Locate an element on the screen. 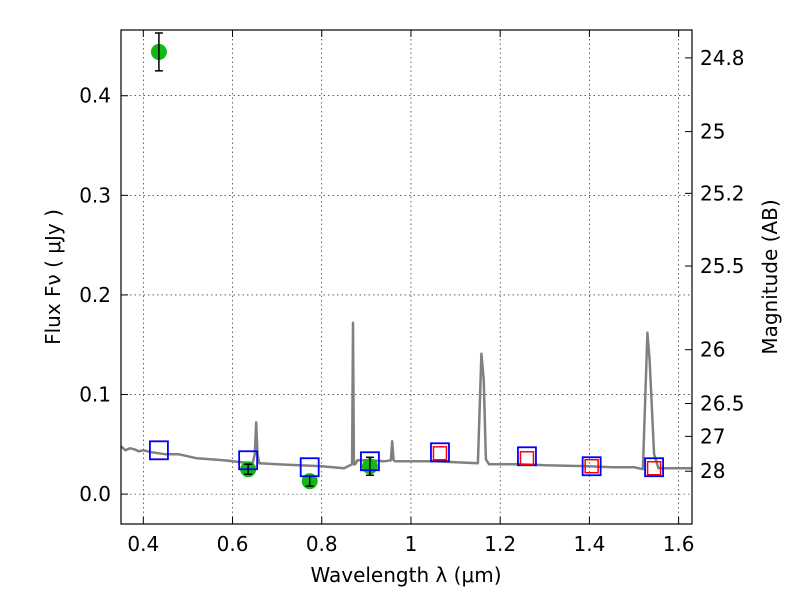 This screenshot has width=800, height=600. y-tick-label: 0.4 is located at coordinates (95, 96).